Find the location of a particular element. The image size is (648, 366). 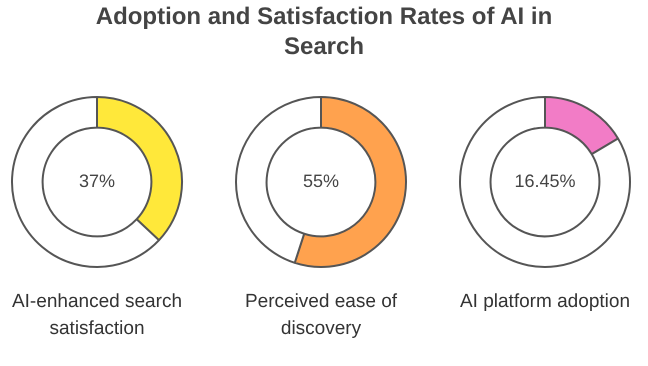

data-label: 37% is located at coordinates (97, 180).